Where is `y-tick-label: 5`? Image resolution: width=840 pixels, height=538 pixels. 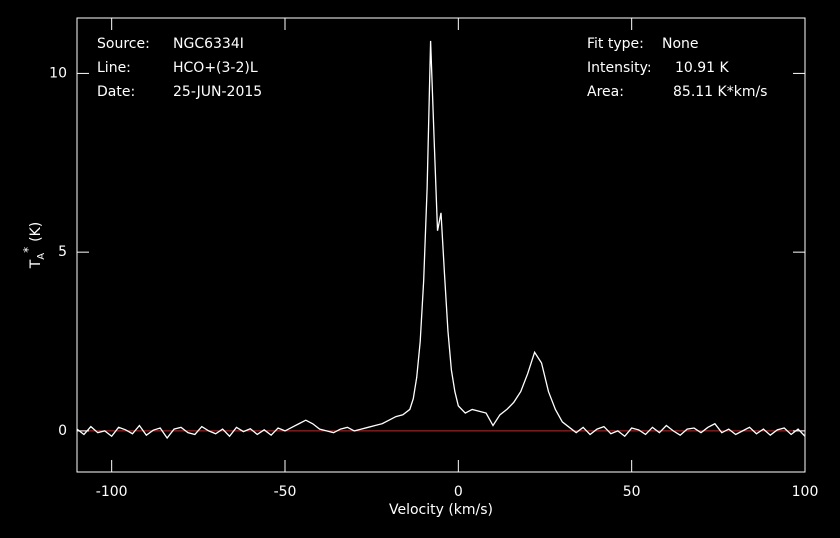
y-tick-label: 5 is located at coordinates (62, 252).